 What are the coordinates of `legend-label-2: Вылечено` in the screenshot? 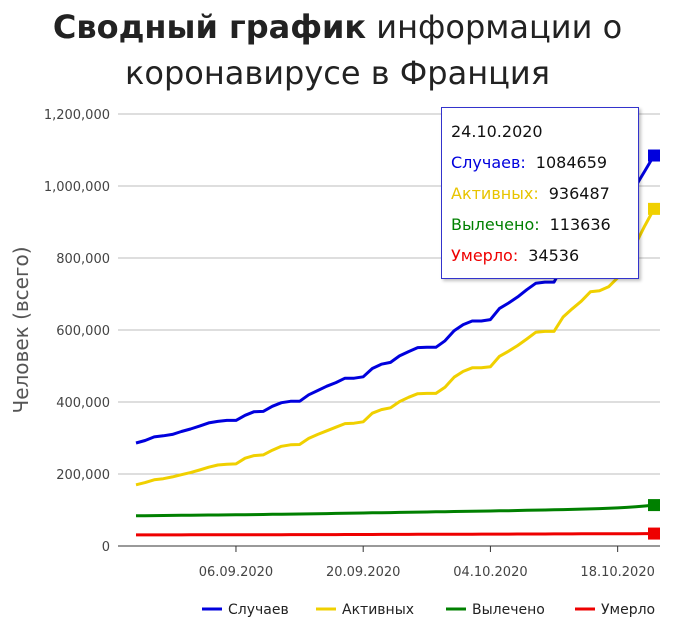 It's located at (508, 610).